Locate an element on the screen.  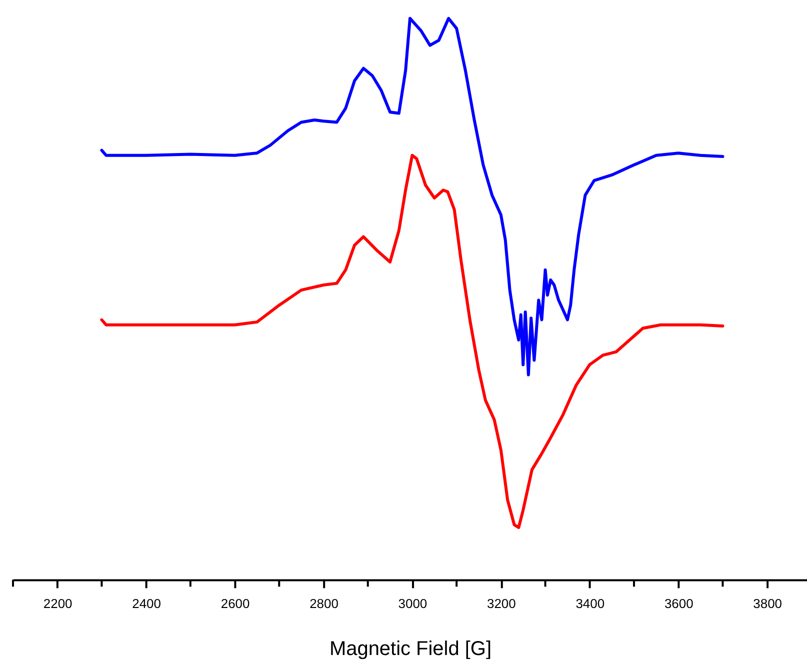
x-tick-label: 3800 is located at coordinates (767, 604).